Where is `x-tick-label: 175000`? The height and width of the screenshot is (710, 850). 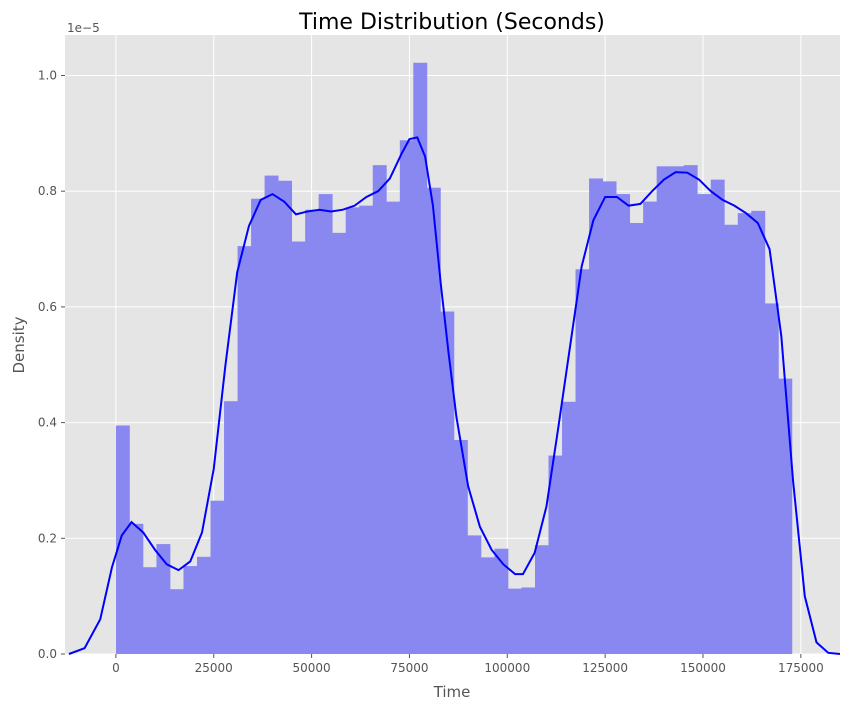
x-tick-label: 175000 is located at coordinates (801, 668).